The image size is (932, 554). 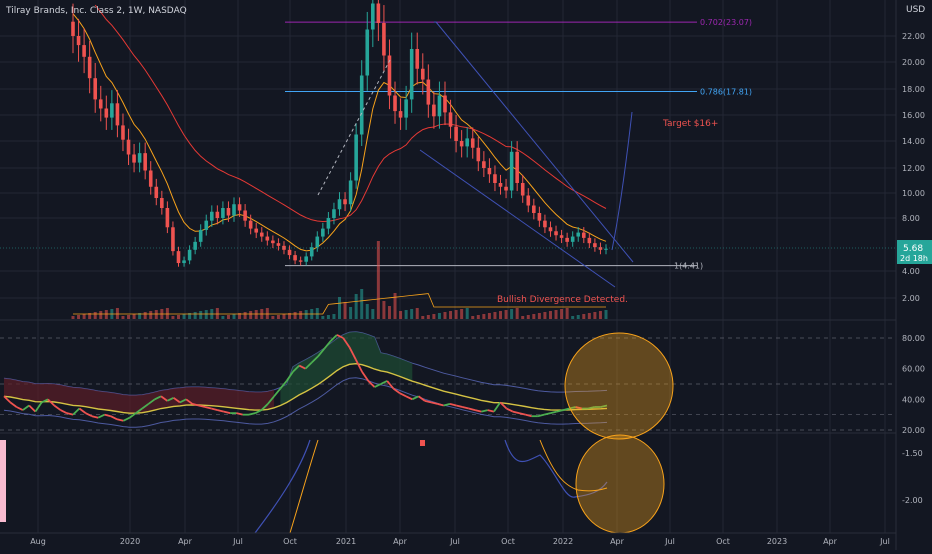 I want to click on fib-level-label: 0.786(17.81), so click(x=726, y=91).